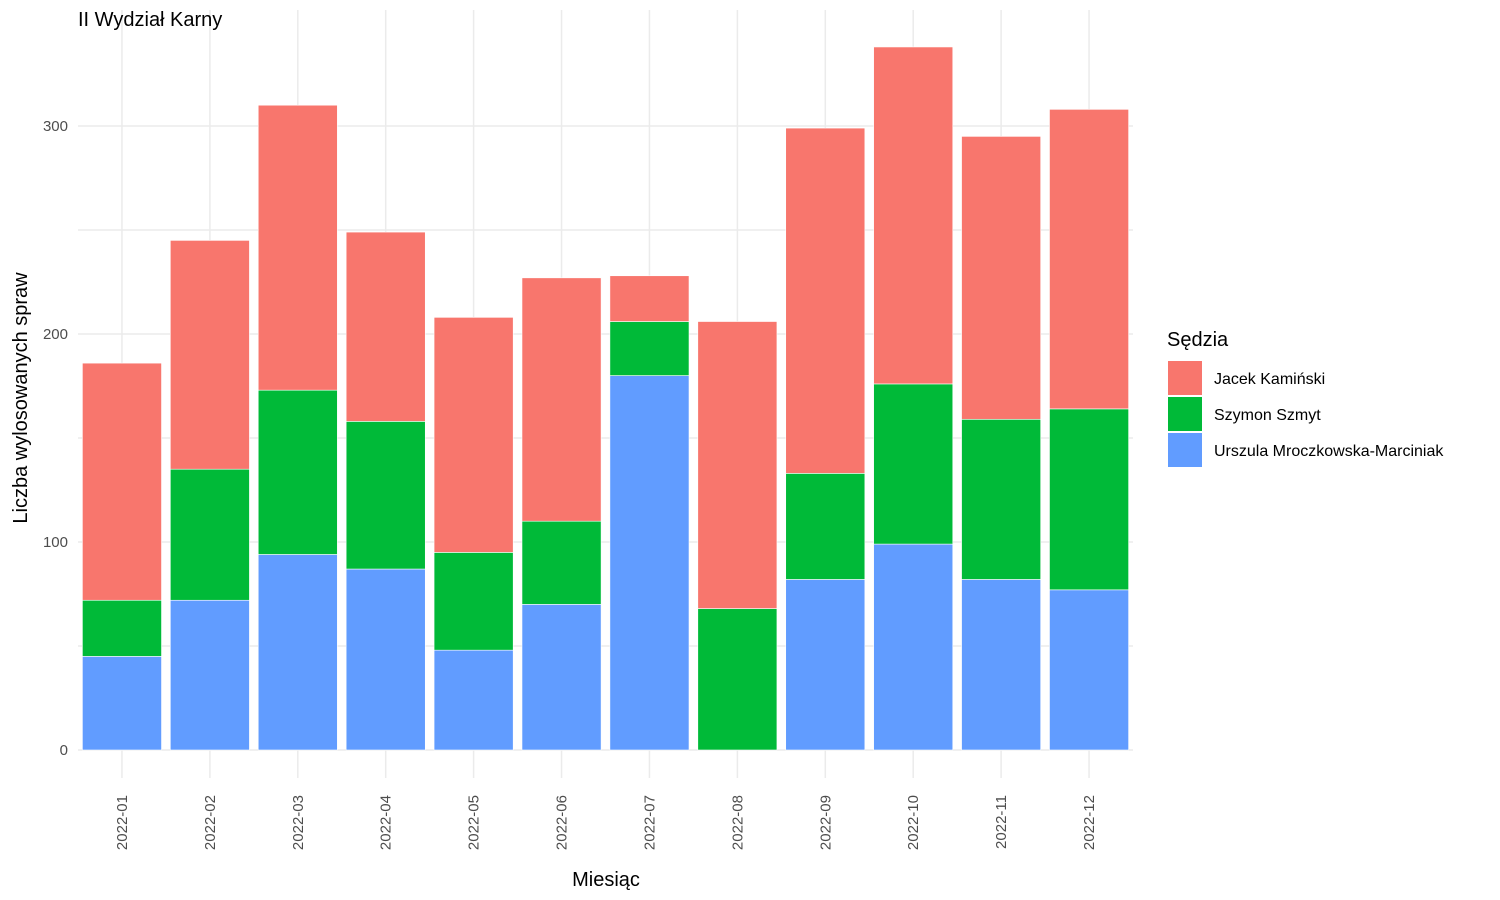 The height and width of the screenshot is (900, 1500). Describe the element at coordinates (649, 822) in the screenshot. I see `x-tick-label: 2022-07` at that location.